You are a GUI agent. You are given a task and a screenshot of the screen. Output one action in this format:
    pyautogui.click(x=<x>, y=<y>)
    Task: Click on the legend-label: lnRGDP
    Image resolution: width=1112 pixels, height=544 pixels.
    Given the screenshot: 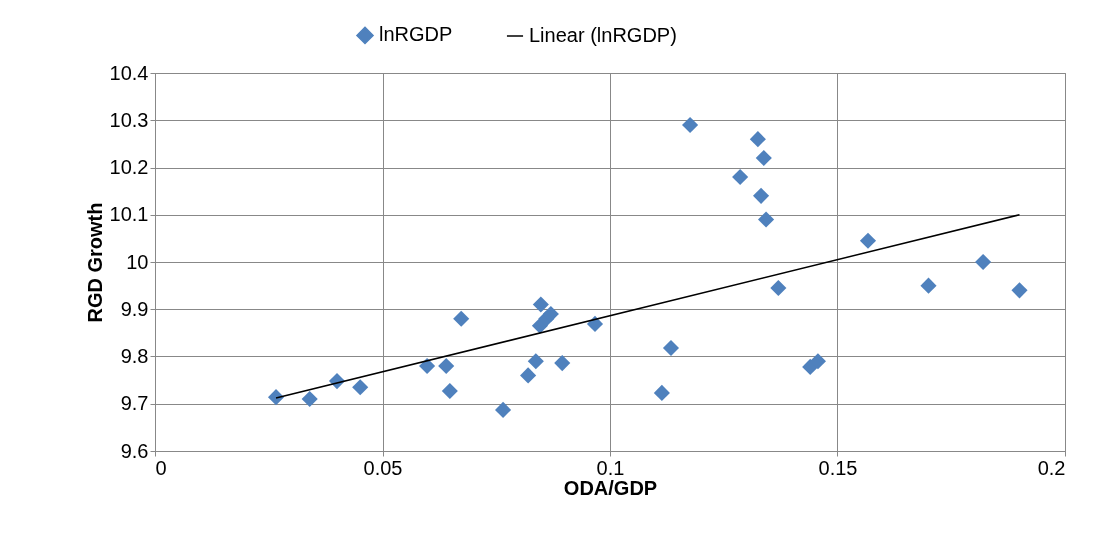 What is the action you would take?
    pyautogui.click(x=416, y=34)
    